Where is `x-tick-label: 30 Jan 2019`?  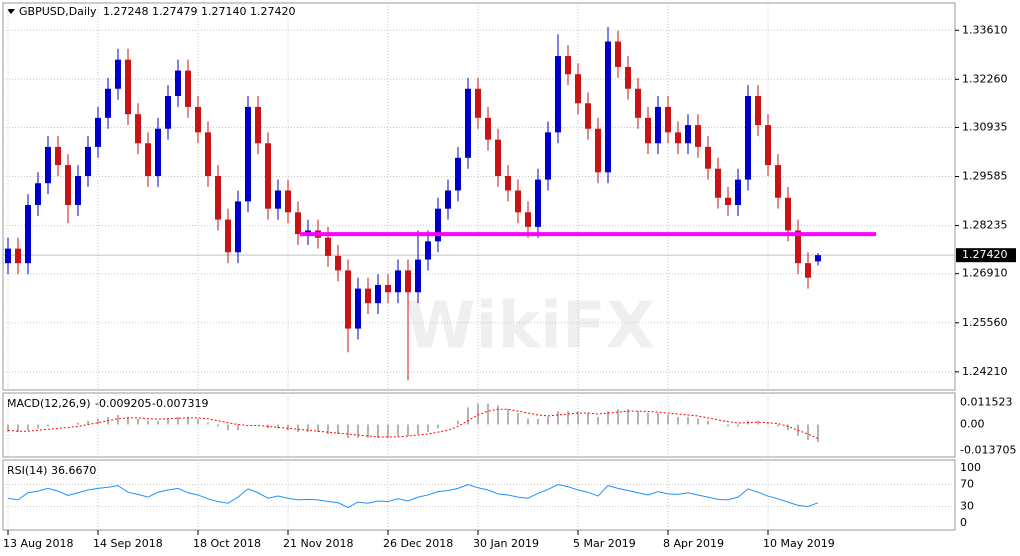 x-tick-label: 30 Jan 2019 is located at coordinates (506, 543).